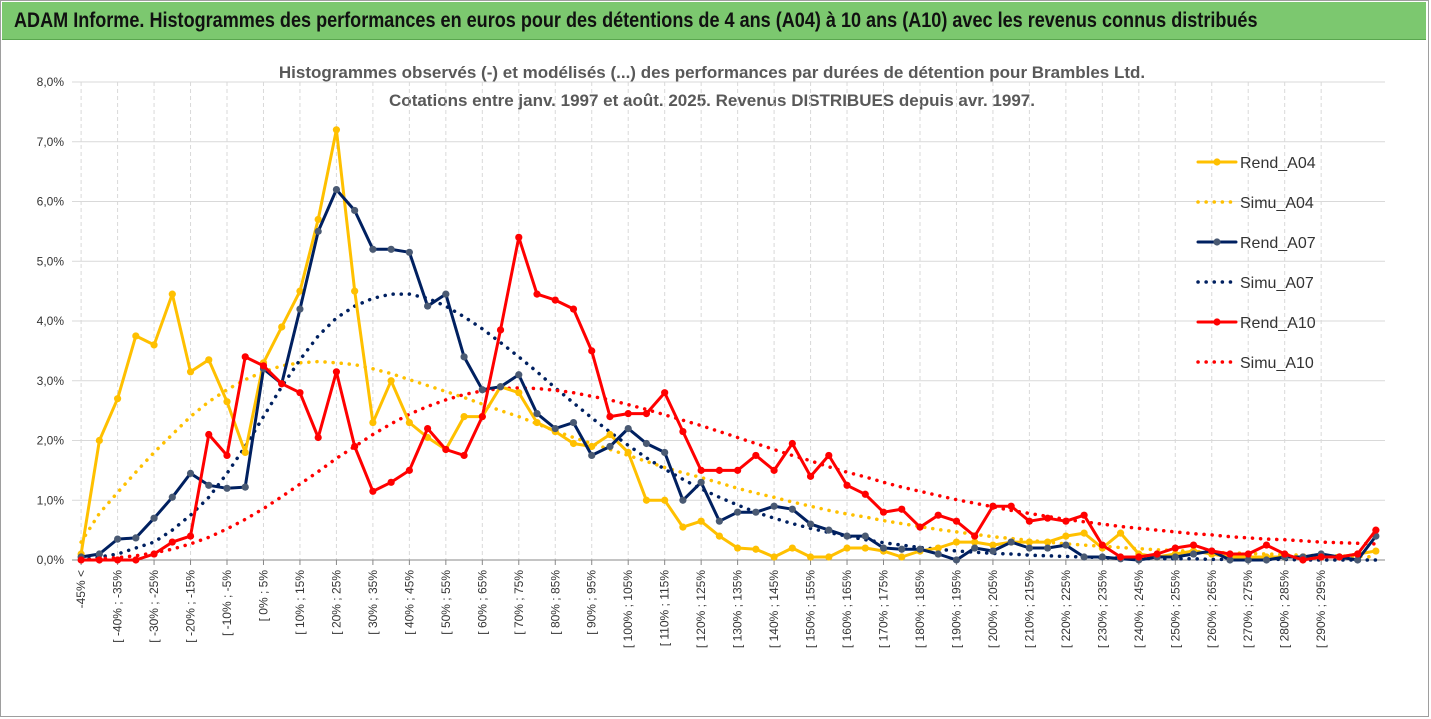 The height and width of the screenshot is (719, 1431). I want to click on x-tick-label: -45% <, so click(81, 589).